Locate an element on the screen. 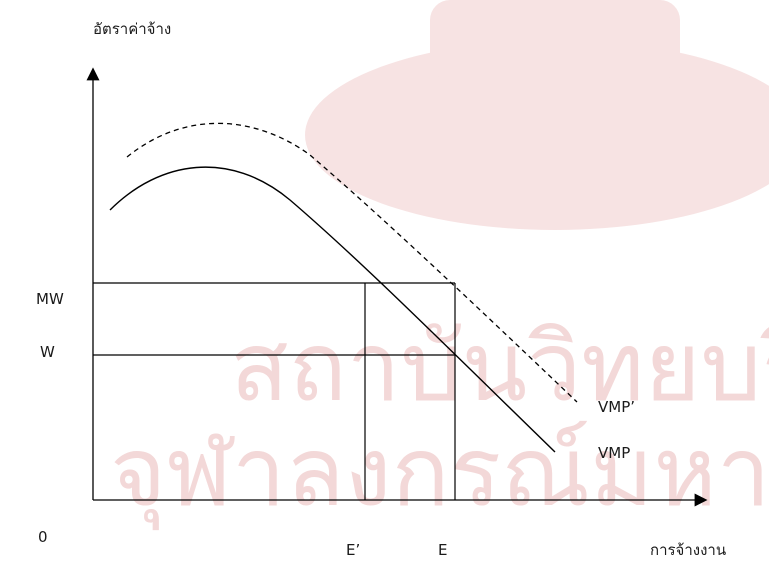 This screenshot has width=769, height=562. origin-label: 0 is located at coordinates (43, 537).